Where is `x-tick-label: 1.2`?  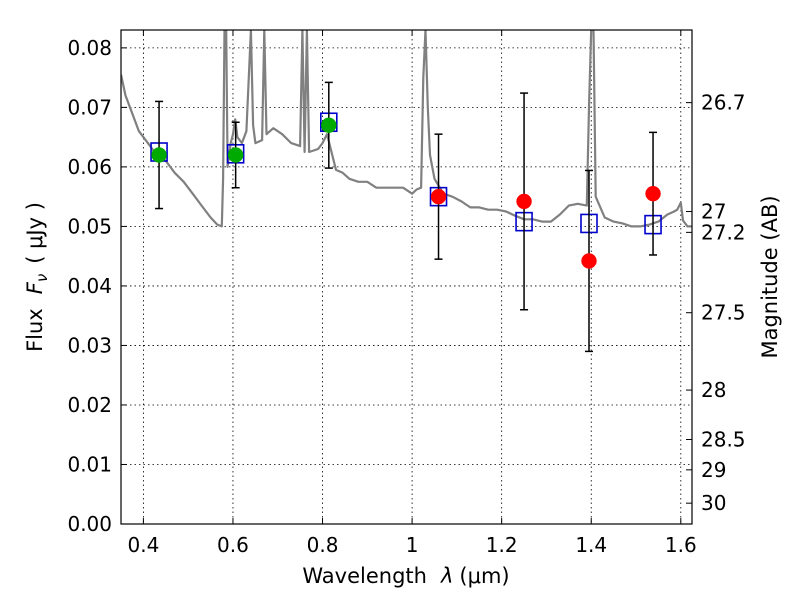
x-tick-label: 1.2 is located at coordinates (502, 545).